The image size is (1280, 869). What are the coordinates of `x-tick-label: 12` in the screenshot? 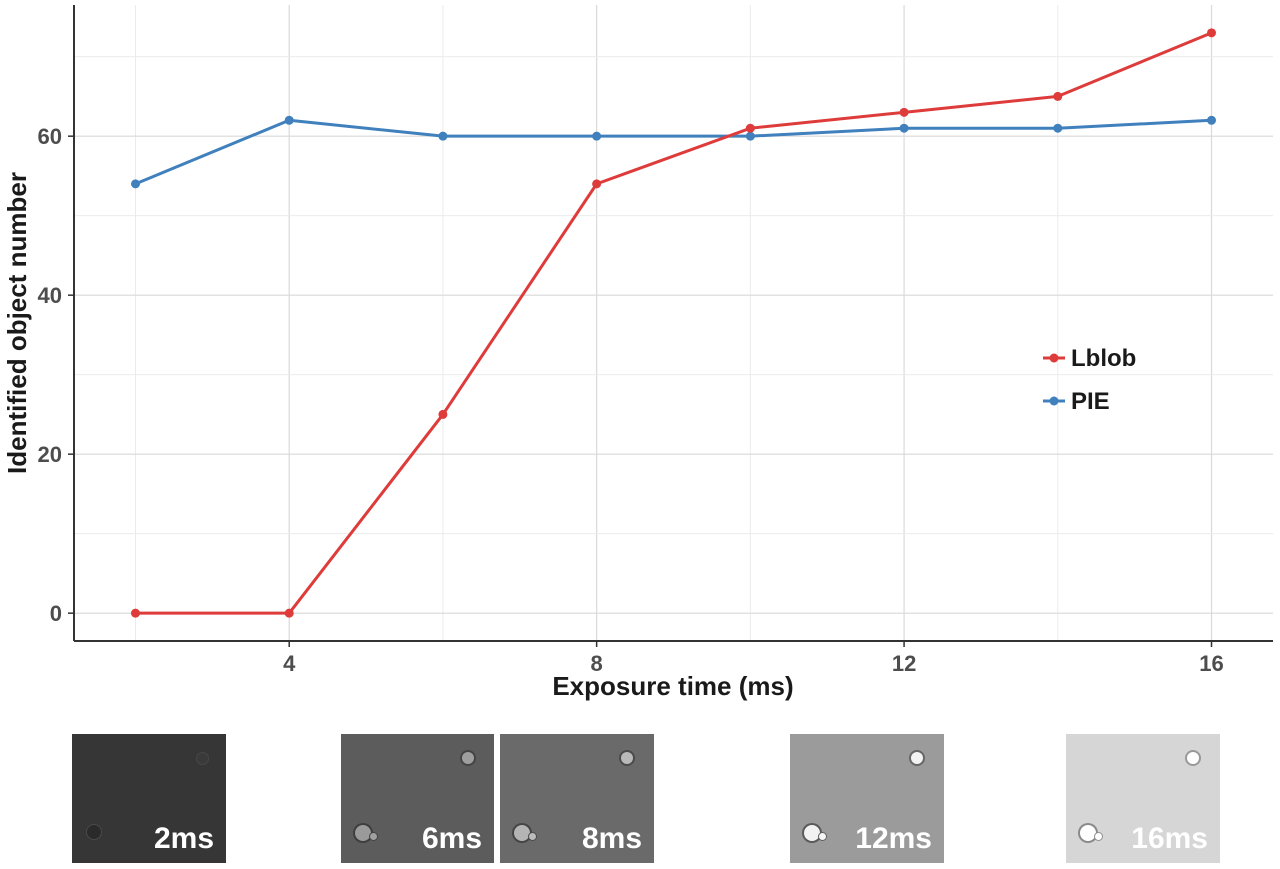 It's located at (904, 663).